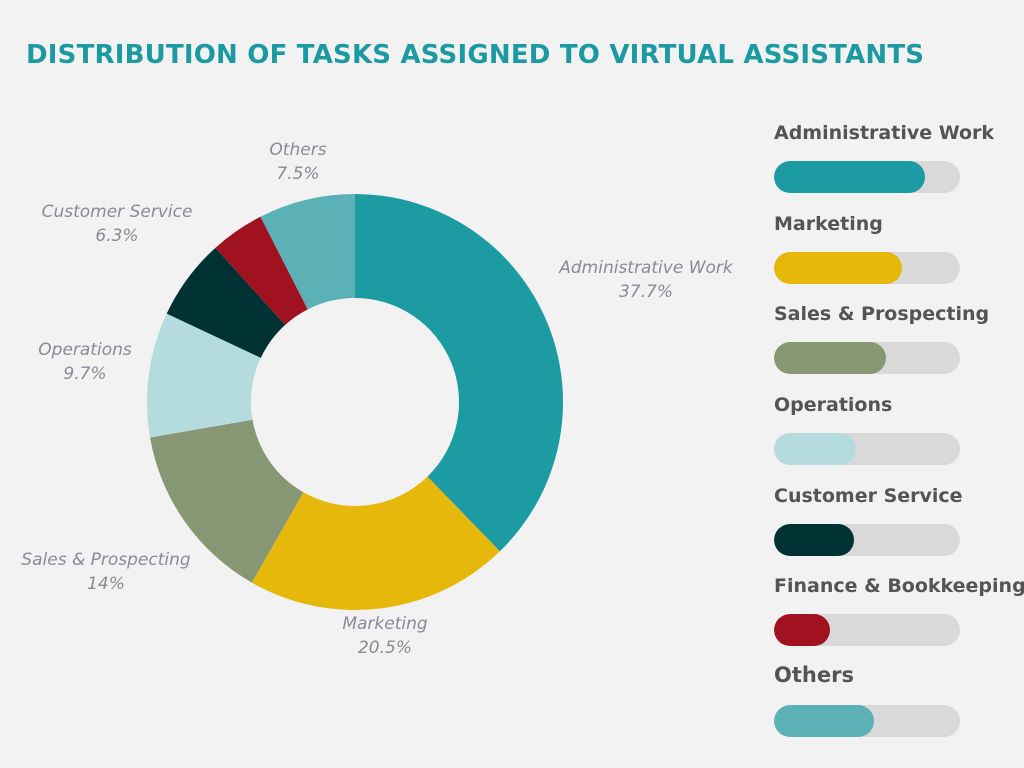  I want to click on legend-item-administrative-work: Administrative Work, so click(896, 163).